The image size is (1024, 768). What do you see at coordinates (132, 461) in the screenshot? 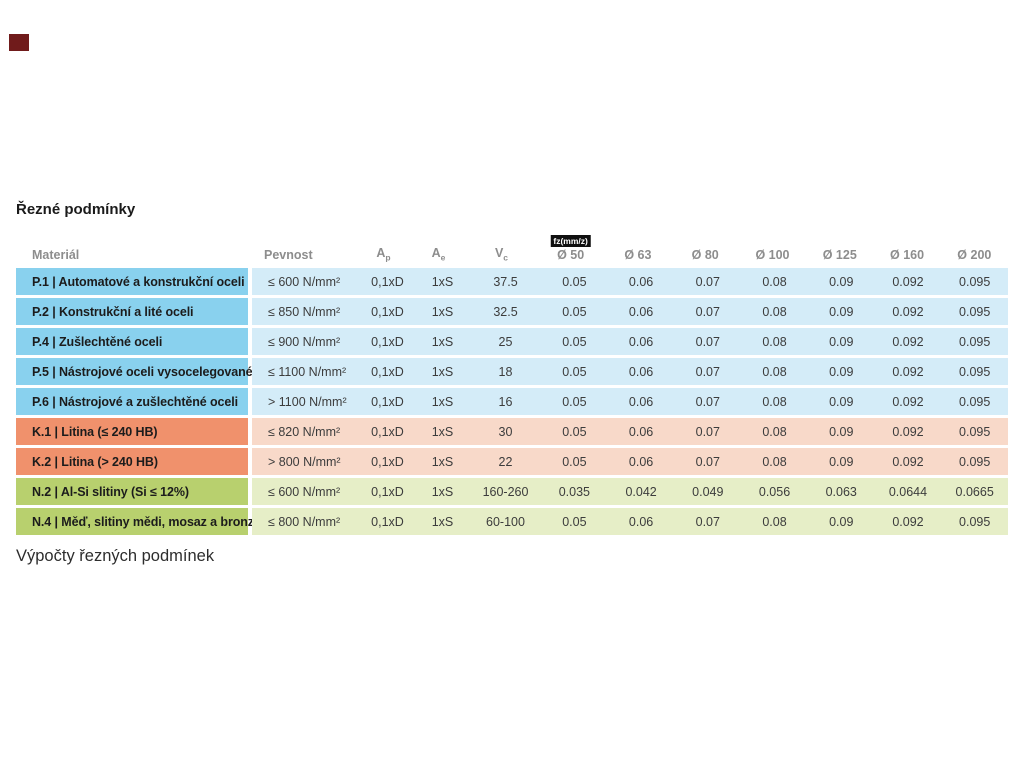
I see `material-cell: K.2 | Litina (> 240 HB)` at bounding box center [132, 461].